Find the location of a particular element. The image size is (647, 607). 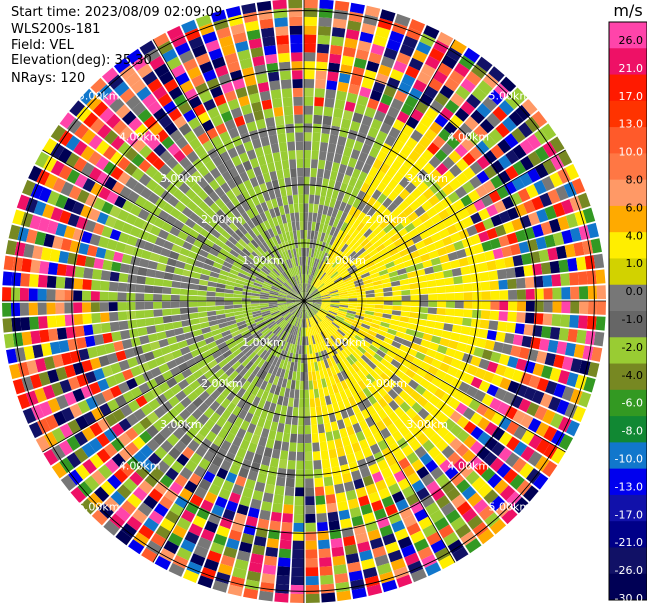

colorbar-unit: m/s is located at coordinates (627, 10).